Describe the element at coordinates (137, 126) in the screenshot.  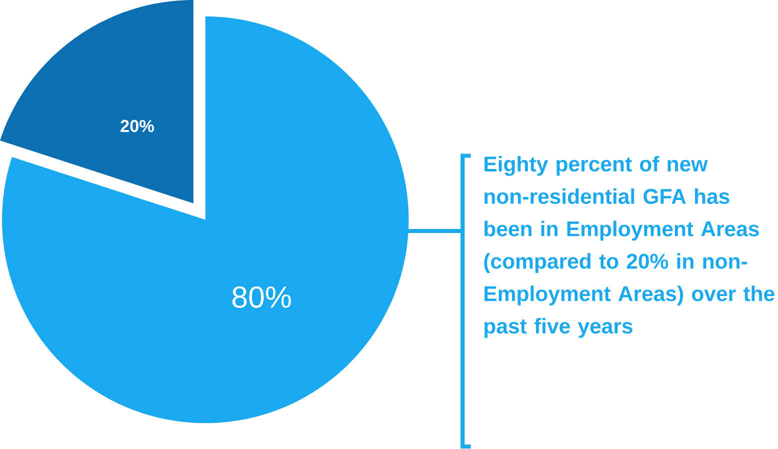
I see `data-label: 20%` at that location.